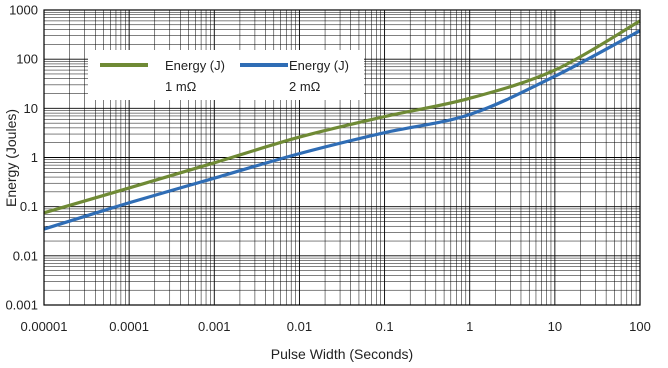  I want to click on y-tick-labels: 0.001 0.01 0.1 1 10 100 1000, so click(21, 158).